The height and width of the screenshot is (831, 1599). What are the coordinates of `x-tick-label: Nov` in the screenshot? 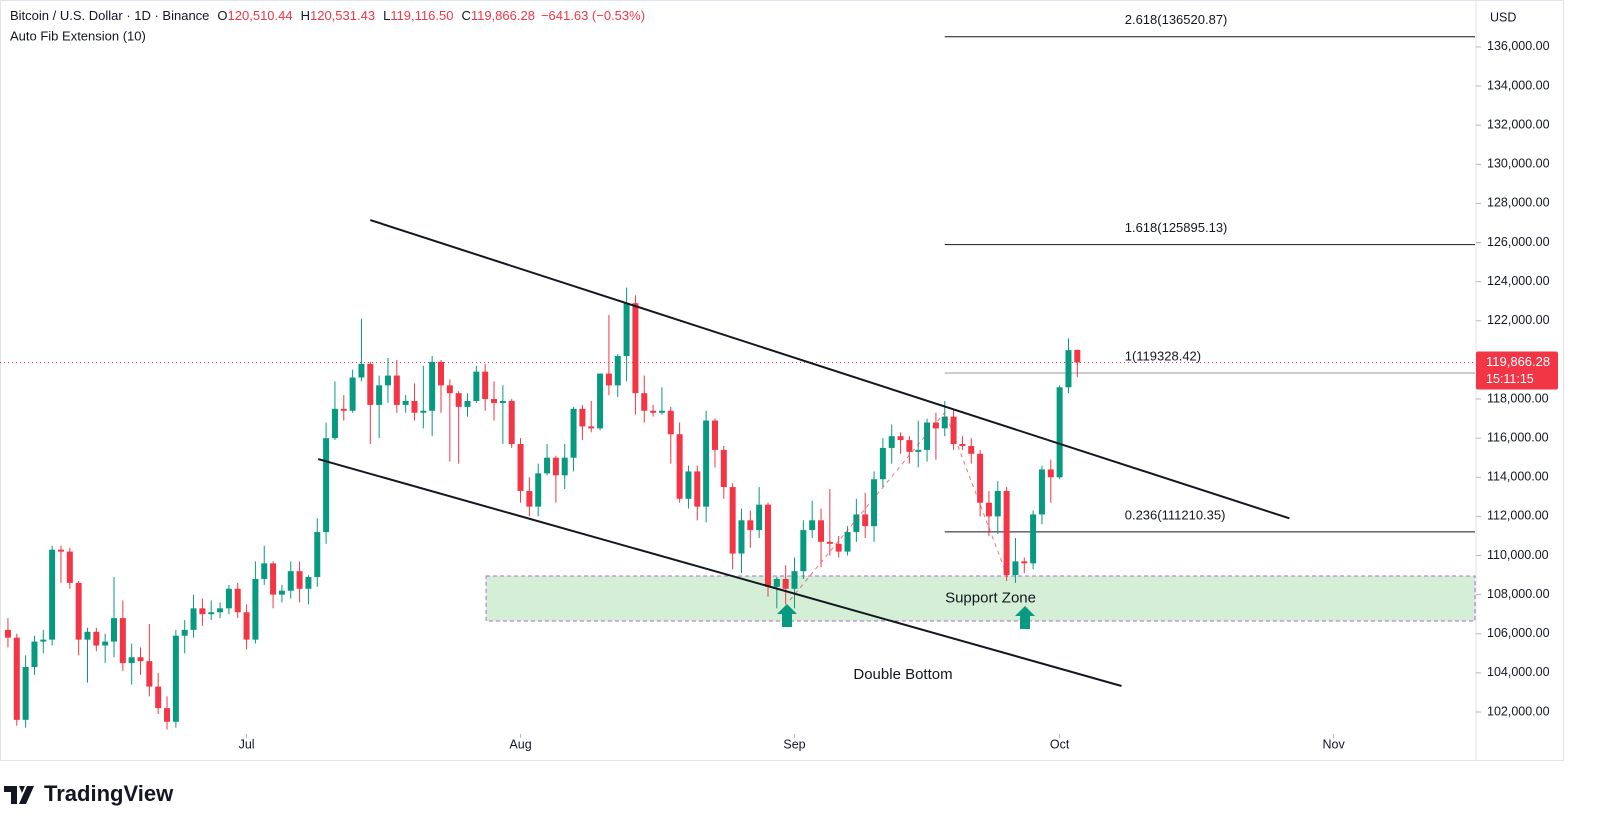 It's located at (1333, 744).